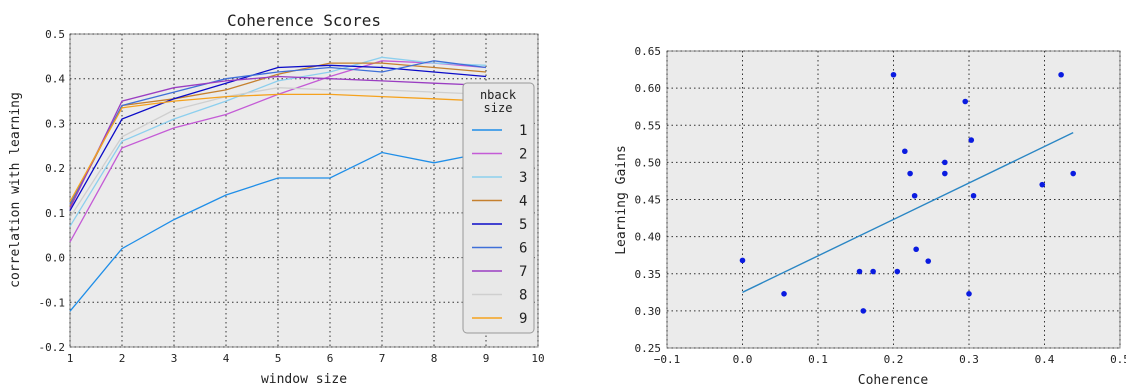 The image size is (1126, 387). I want to click on right-y-tick-label: 0.55, so click(648, 125).